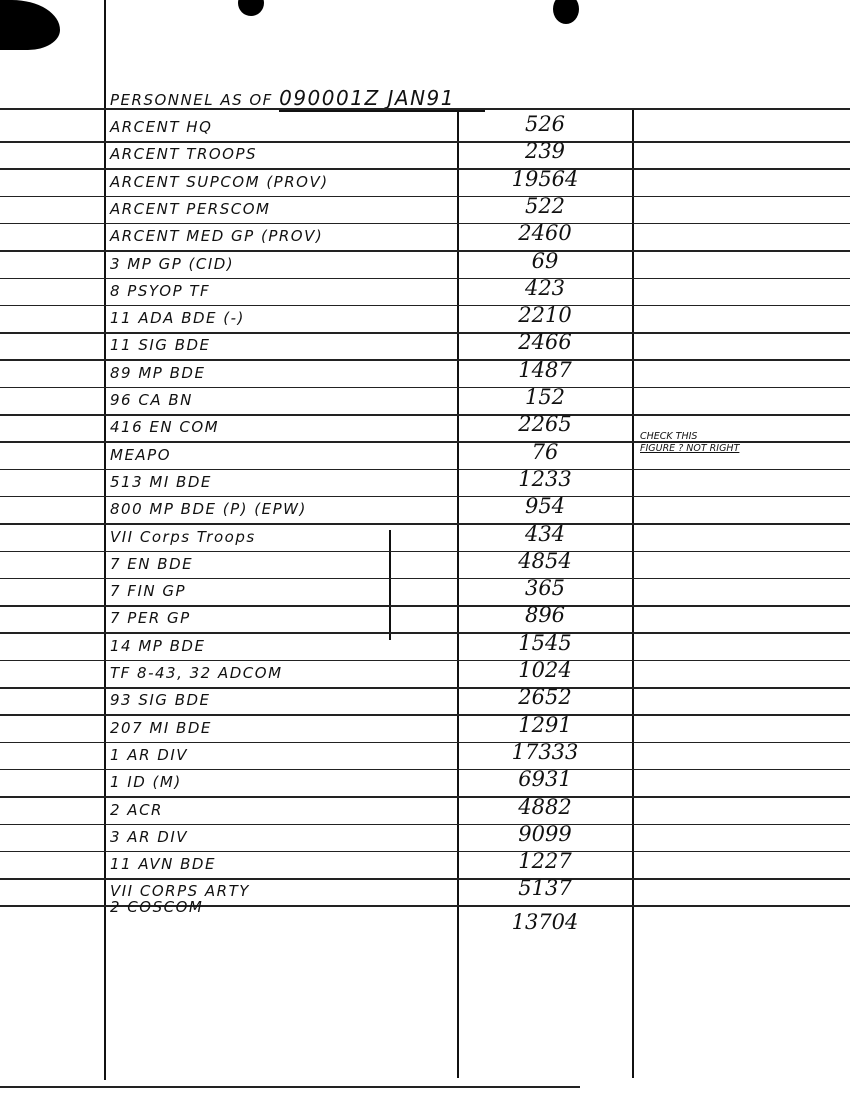 This screenshot has height=1101, width=850. What do you see at coordinates (150, 618) in the screenshot?
I see `unit-name: 7 PER GP` at bounding box center [150, 618].